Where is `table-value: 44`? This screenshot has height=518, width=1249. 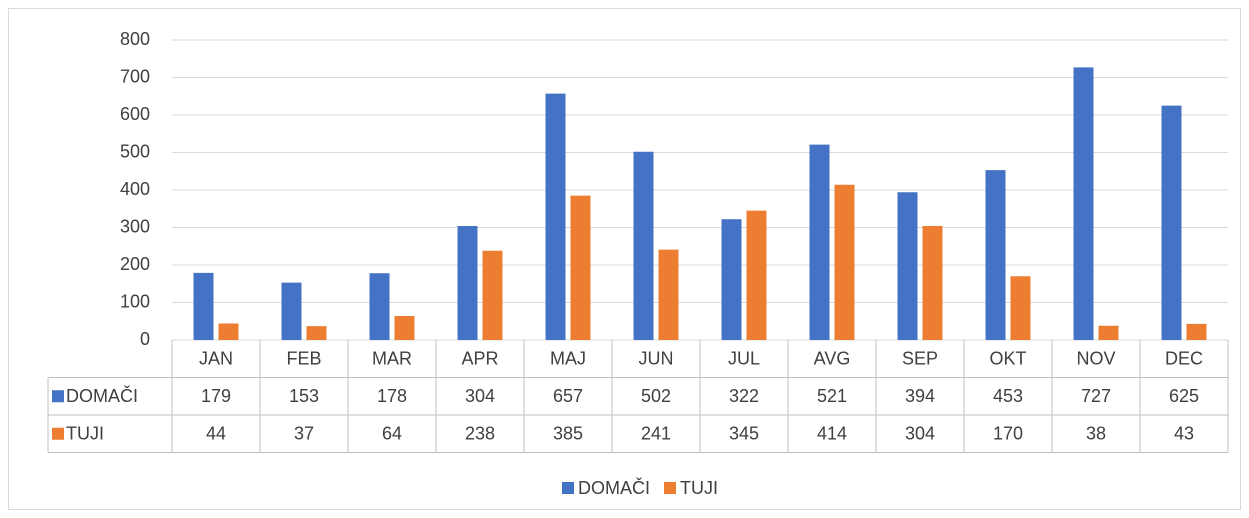
table-value: 44 is located at coordinates (216, 434).